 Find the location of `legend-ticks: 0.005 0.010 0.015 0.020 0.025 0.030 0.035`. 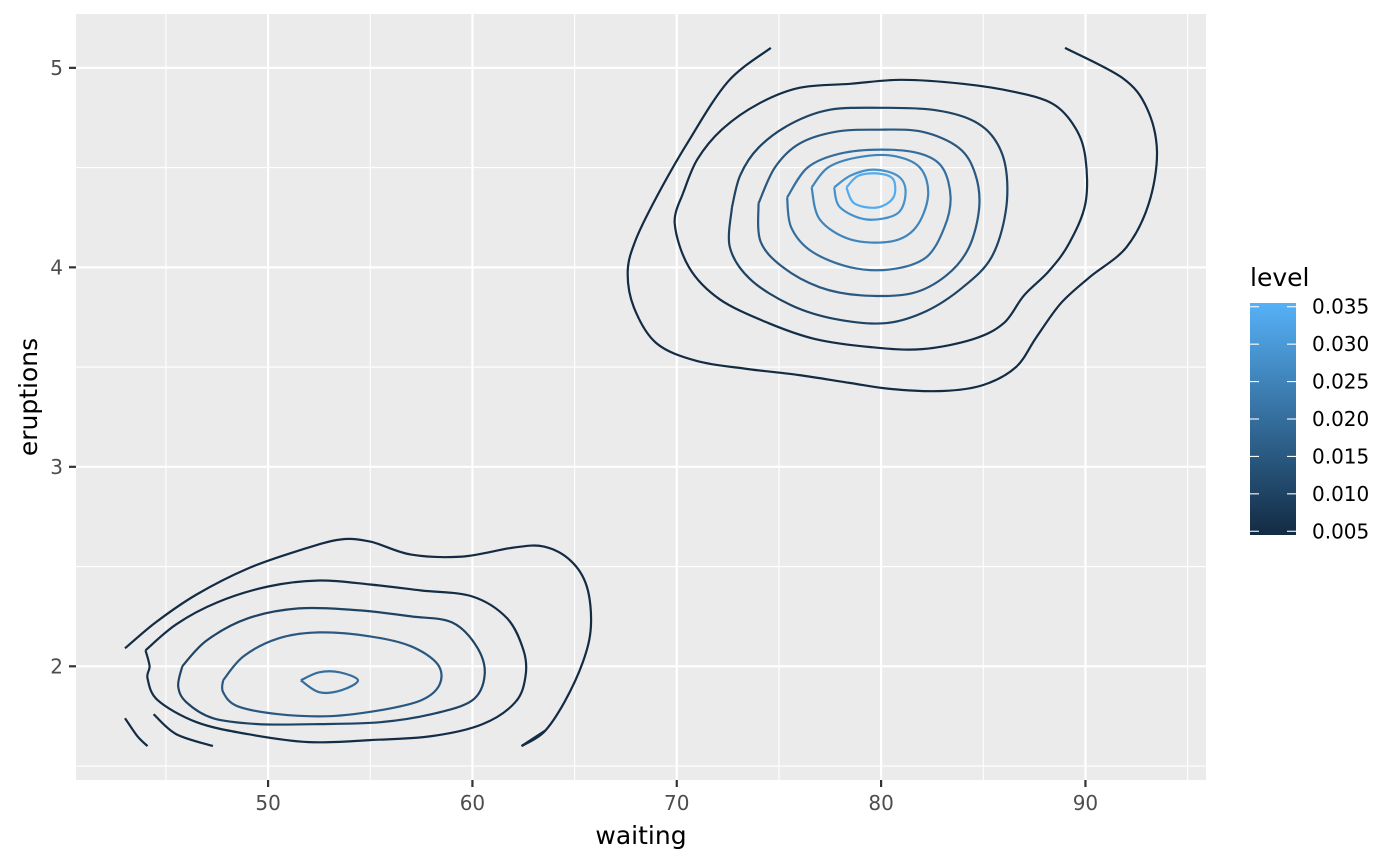

legend-ticks: 0.005 0.010 0.015 0.020 0.025 0.030 0.035 is located at coordinates (1309, 419).